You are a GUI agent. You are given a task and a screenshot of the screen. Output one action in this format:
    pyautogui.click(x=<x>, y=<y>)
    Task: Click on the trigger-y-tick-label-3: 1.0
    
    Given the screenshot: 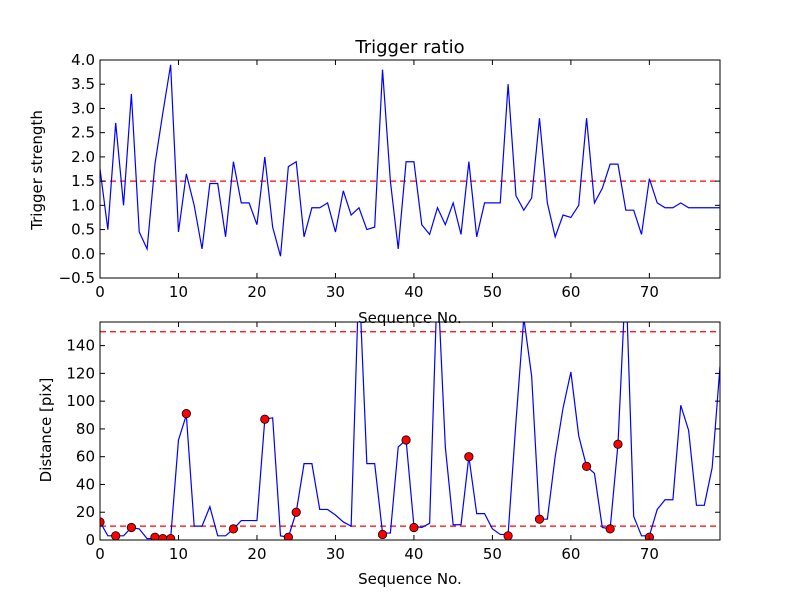 What is the action you would take?
    pyautogui.click(x=83, y=205)
    